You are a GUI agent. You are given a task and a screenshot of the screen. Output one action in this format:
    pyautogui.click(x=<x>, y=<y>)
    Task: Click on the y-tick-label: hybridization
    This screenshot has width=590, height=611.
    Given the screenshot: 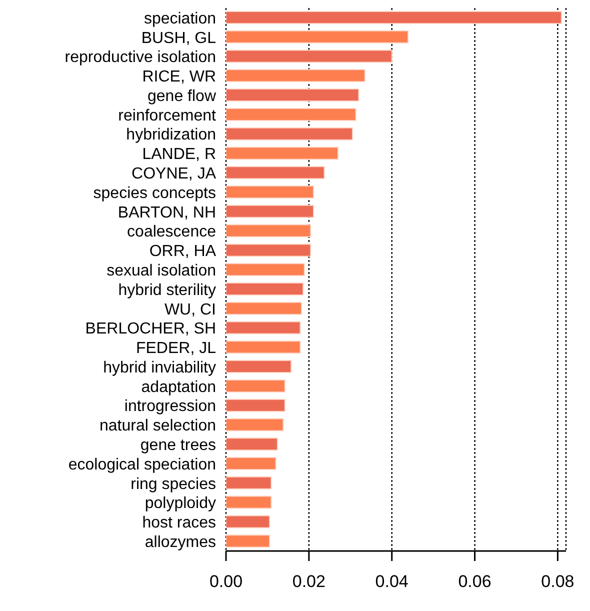 What is the action you would take?
    pyautogui.click(x=171, y=135)
    